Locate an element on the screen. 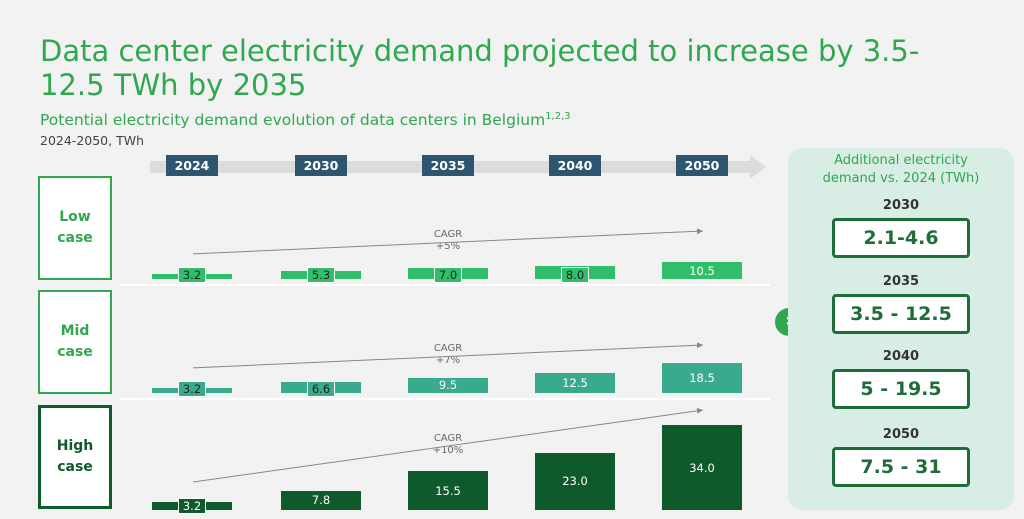  trend-arrow-low is located at coordinates (448, 241).